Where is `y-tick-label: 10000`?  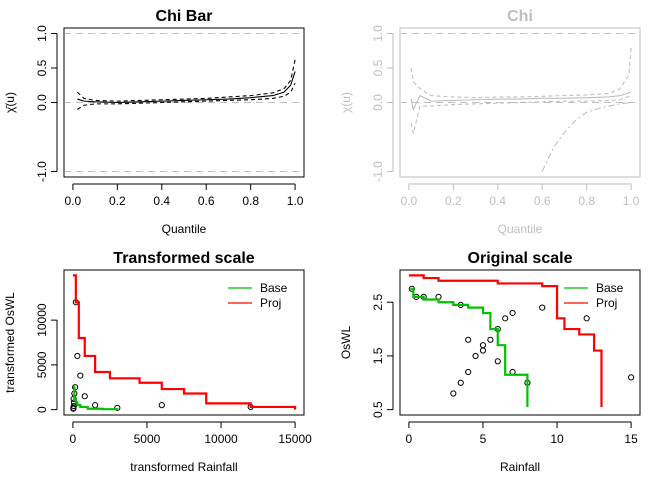 y-tick-label: 10000 is located at coordinates (42, 320).